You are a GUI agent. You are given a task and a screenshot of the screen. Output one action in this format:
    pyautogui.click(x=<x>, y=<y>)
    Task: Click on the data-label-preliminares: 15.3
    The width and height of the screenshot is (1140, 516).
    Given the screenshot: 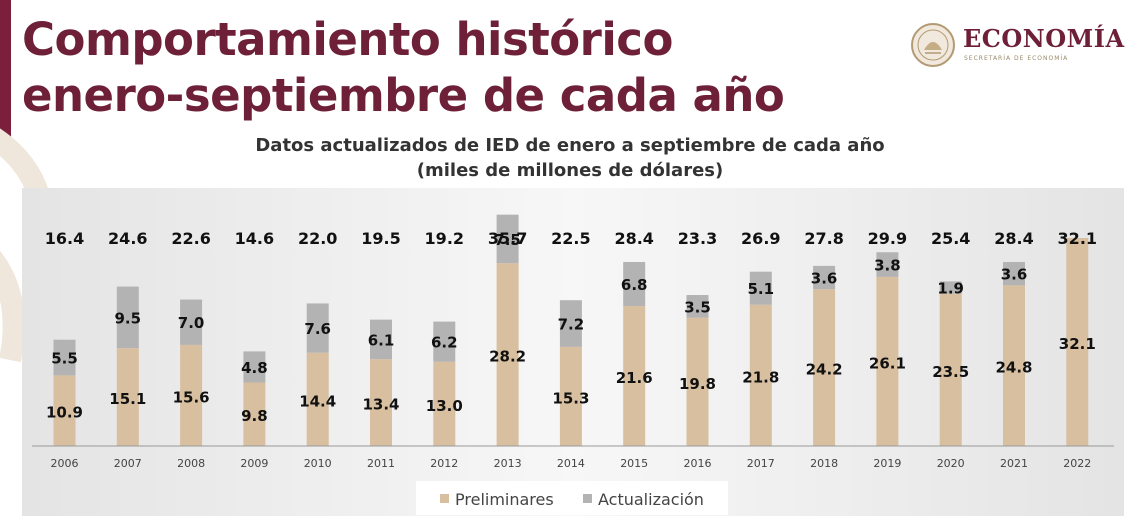 What is the action you would take?
    pyautogui.click(x=570, y=398)
    